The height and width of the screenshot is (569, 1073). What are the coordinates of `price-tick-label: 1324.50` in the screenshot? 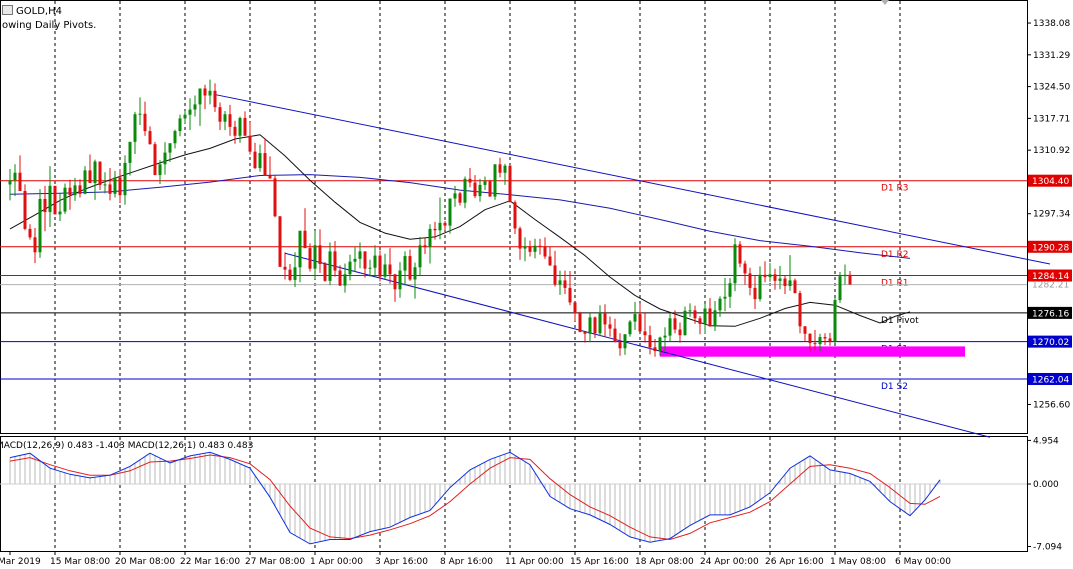 It's located at (1051, 88).